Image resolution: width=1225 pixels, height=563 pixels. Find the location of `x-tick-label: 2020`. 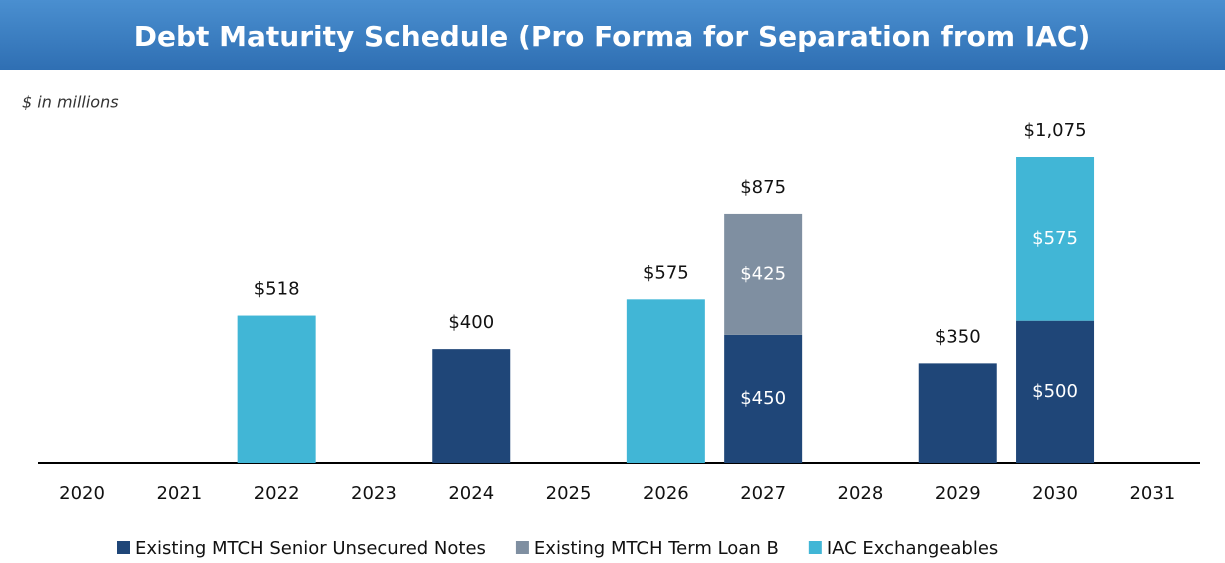

x-tick-label: 2020 is located at coordinates (82, 493).